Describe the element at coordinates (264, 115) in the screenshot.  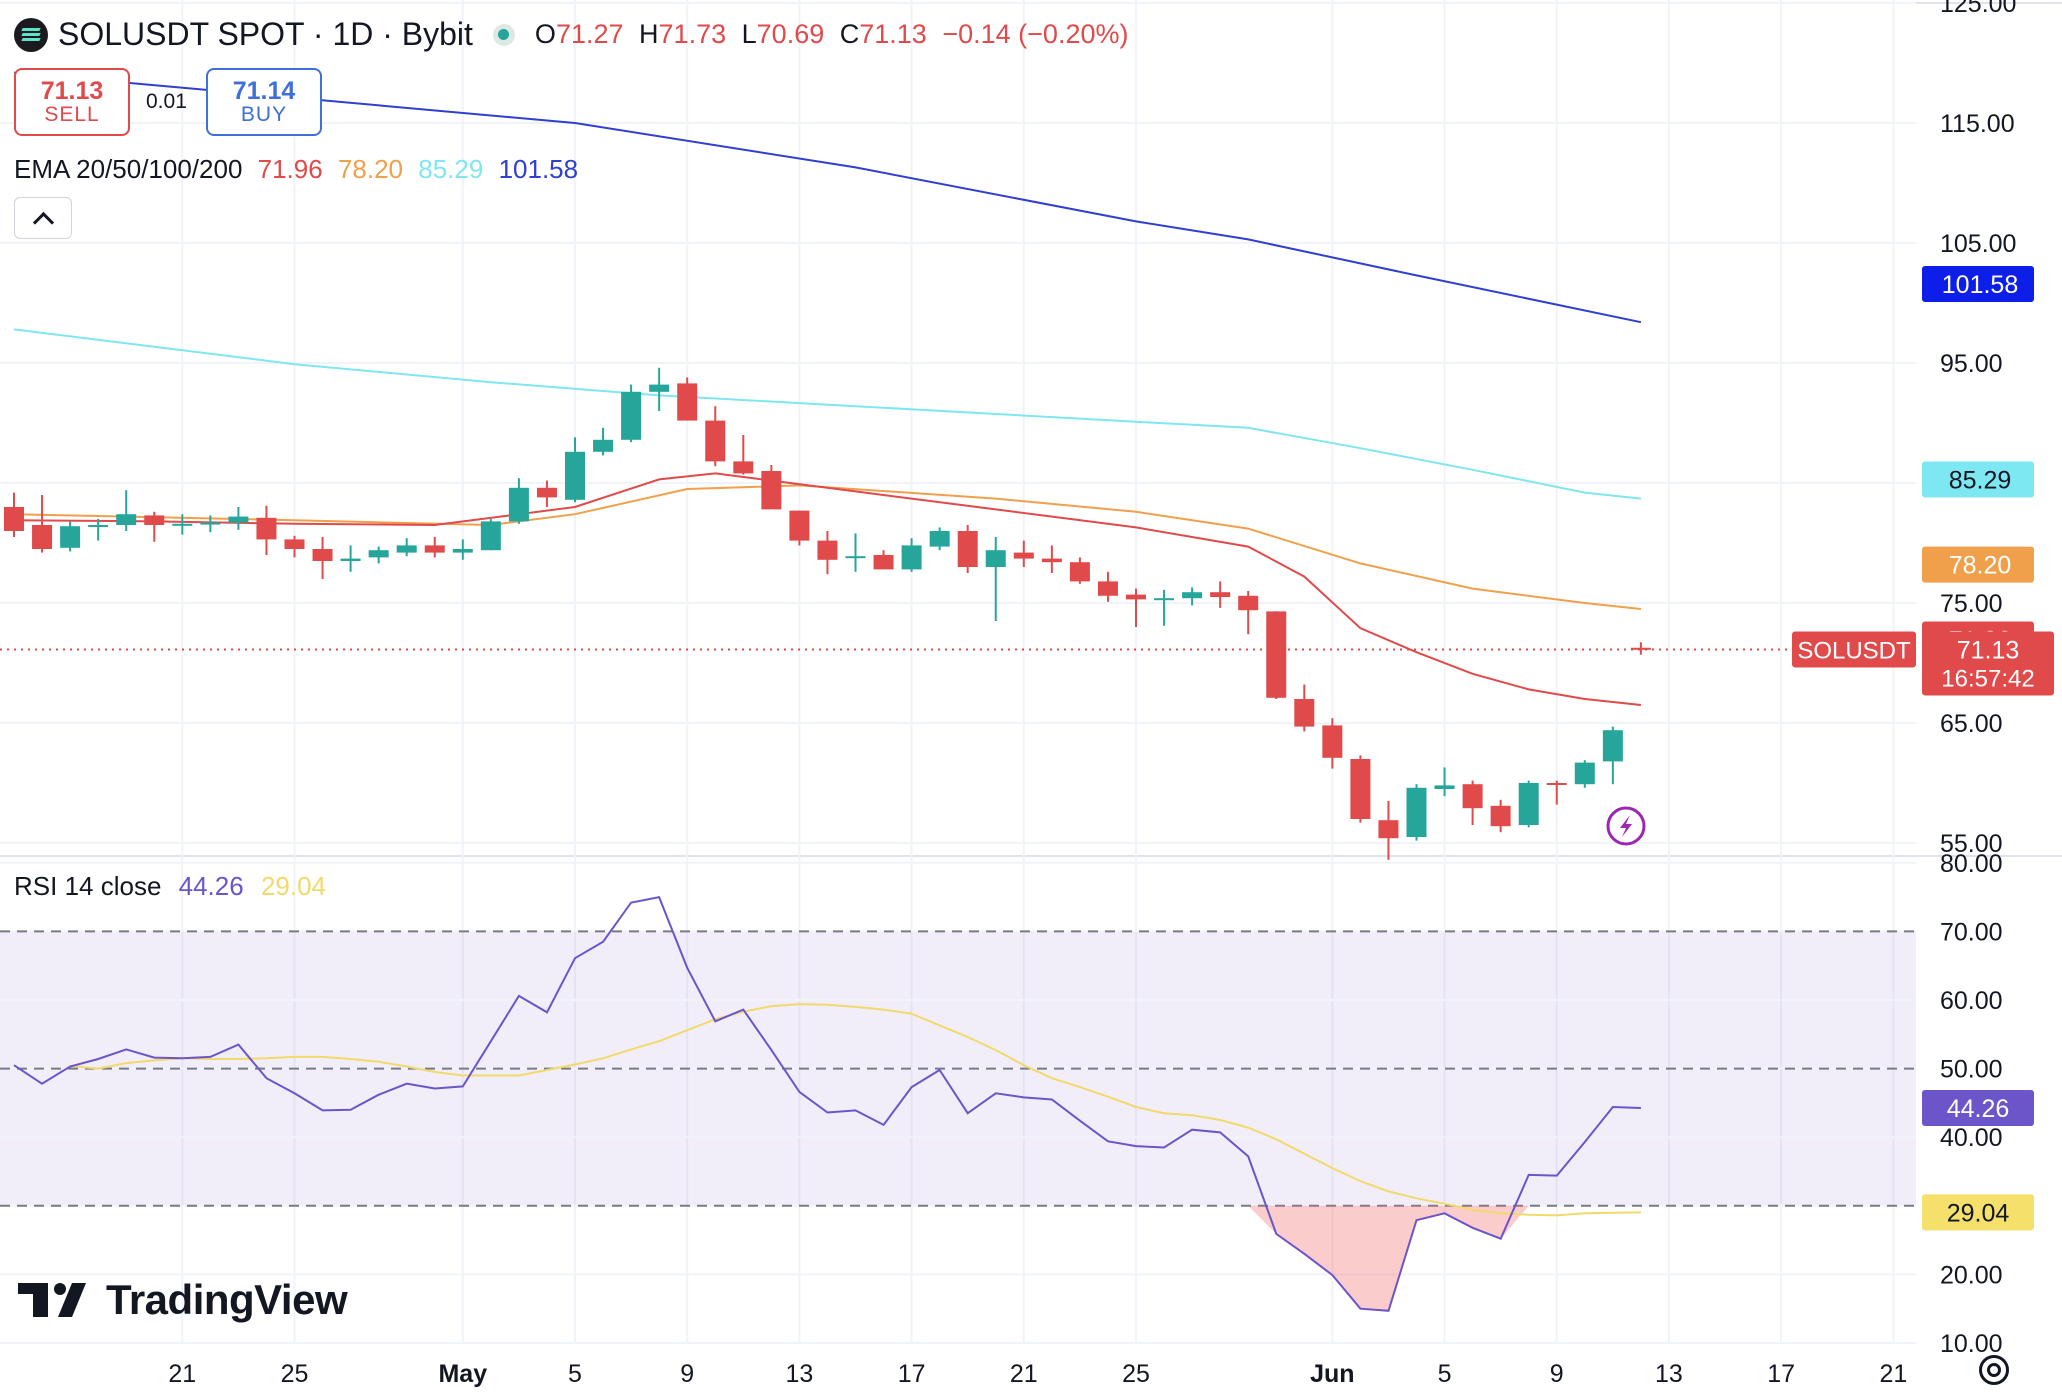
I see `buy-label: BUY` at that location.